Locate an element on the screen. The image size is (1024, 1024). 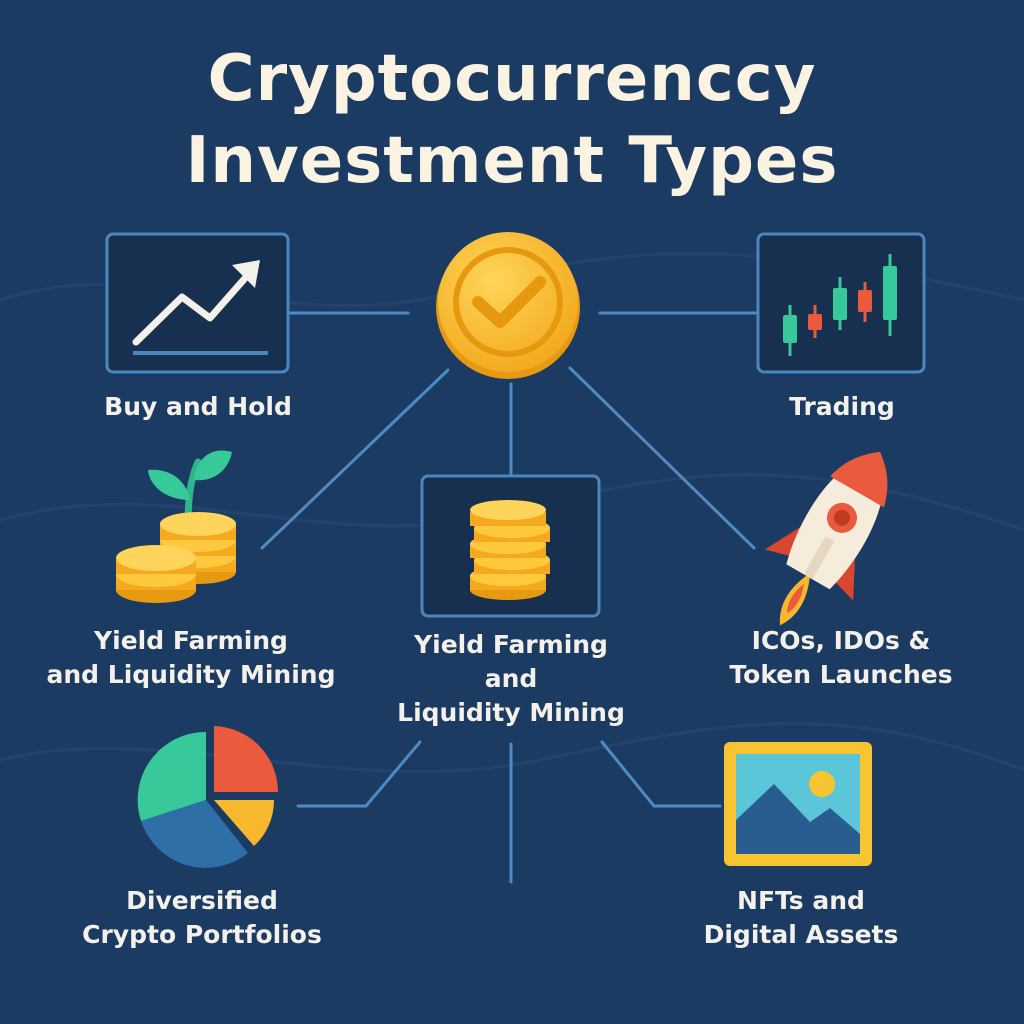
connector-nfts is located at coordinates (661, 774).